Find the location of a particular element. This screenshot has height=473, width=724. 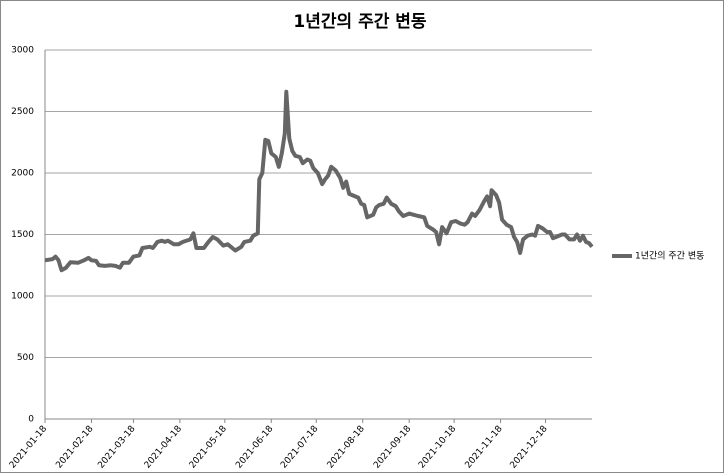

y-tick-label: 1000 is located at coordinates (22, 297).